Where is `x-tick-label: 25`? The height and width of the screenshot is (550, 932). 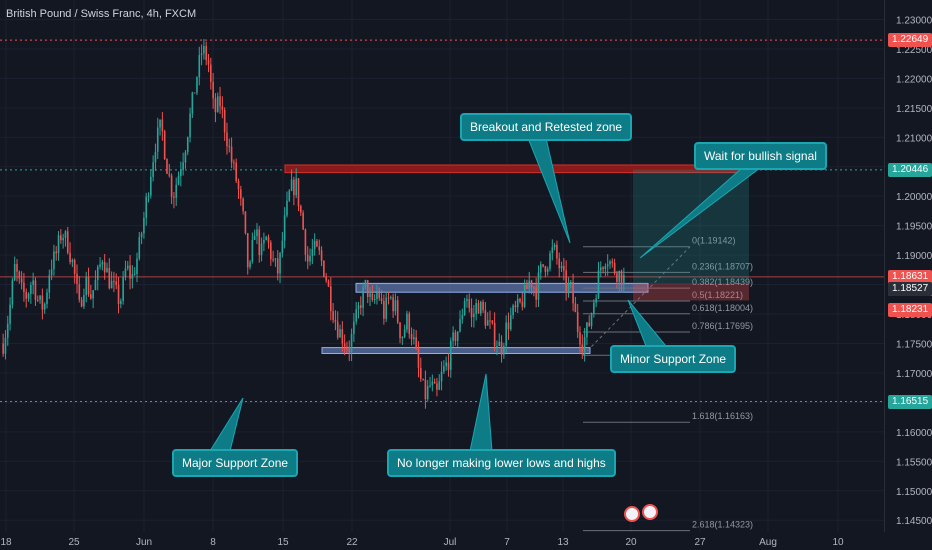
x-tick-label: 25 is located at coordinates (74, 542).